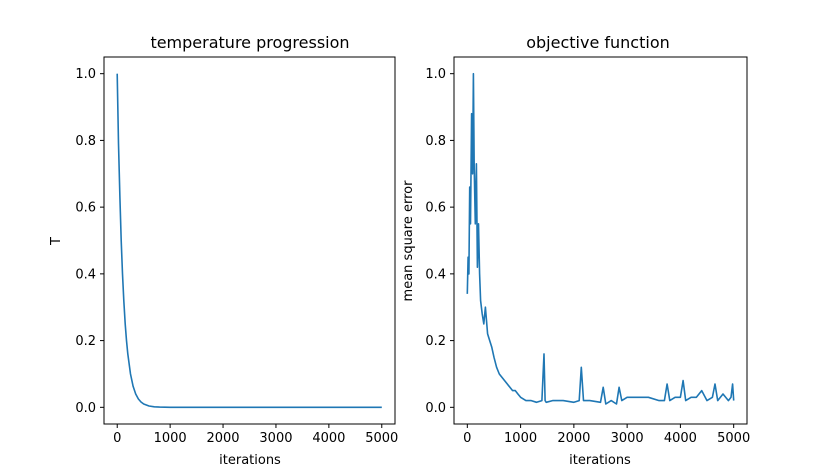  Describe the element at coordinates (249, 42) in the screenshot. I see `chart-title: temperature progression` at that location.